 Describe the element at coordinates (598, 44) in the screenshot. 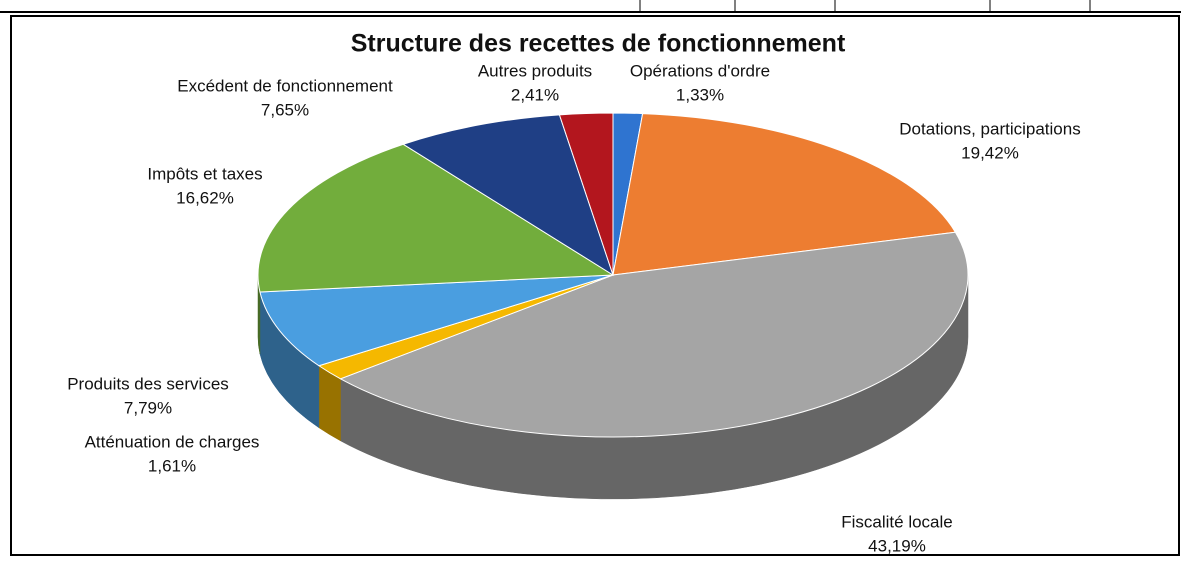

I see `chart-title: Structure des recettes de fonctionnement` at that location.